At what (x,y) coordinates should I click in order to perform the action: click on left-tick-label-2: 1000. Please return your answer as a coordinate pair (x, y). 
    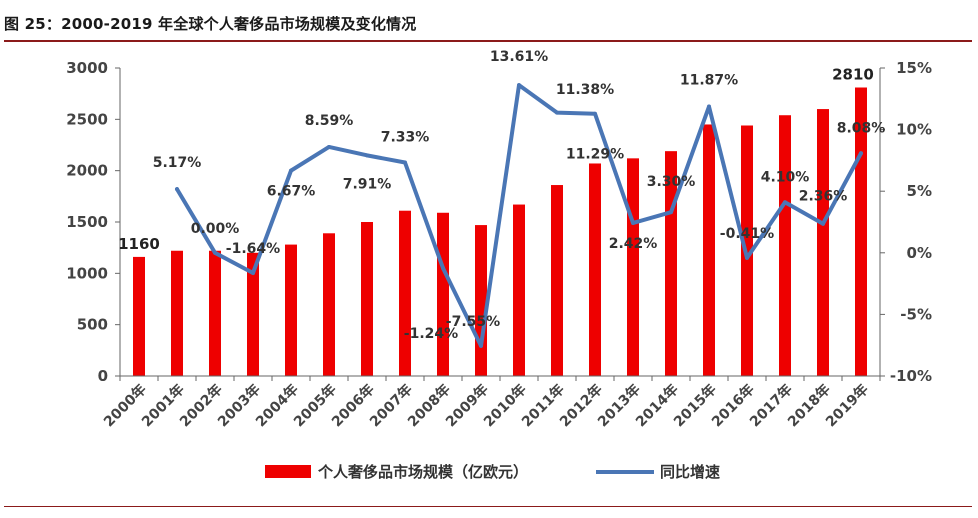
    Looking at the image, I should click on (87, 273).